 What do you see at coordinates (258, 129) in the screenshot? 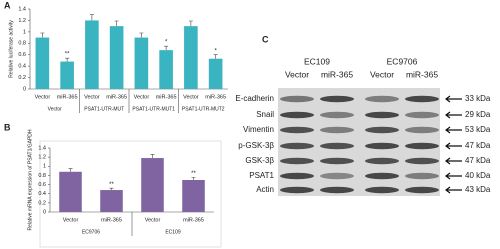
I see `protein-label: Vimentin` at bounding box center [258, 129].